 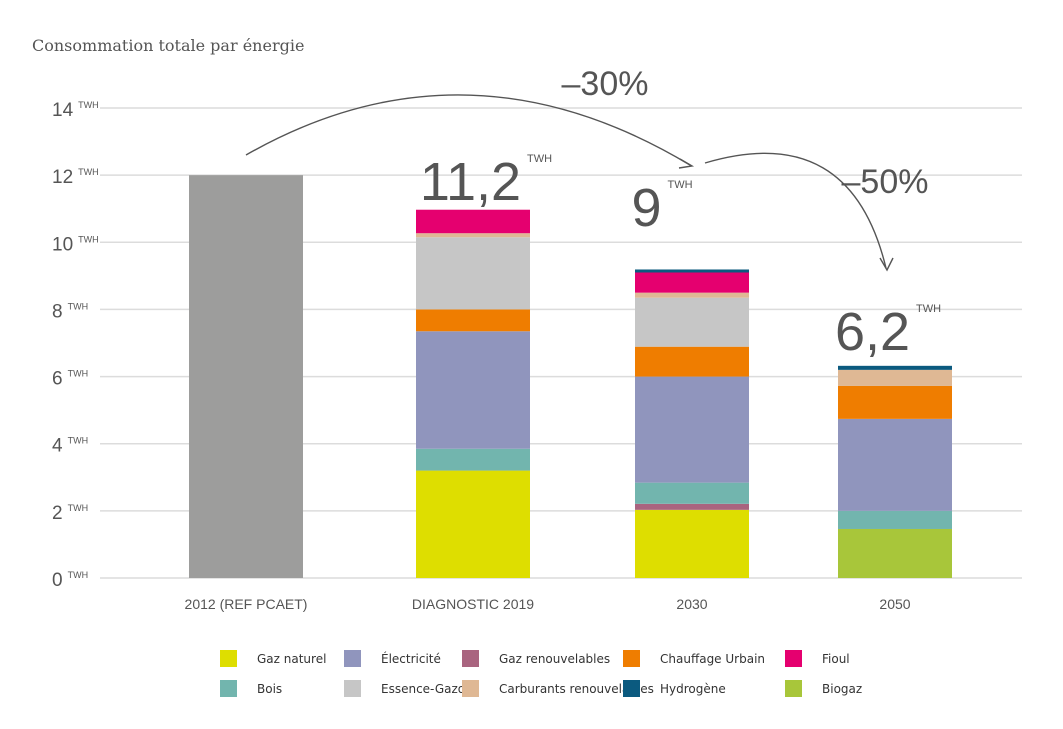 What do you see at coordinates (817, 658) in the screenshot?
I see `legend-item: Fioul` at bounding box center [817, 658].